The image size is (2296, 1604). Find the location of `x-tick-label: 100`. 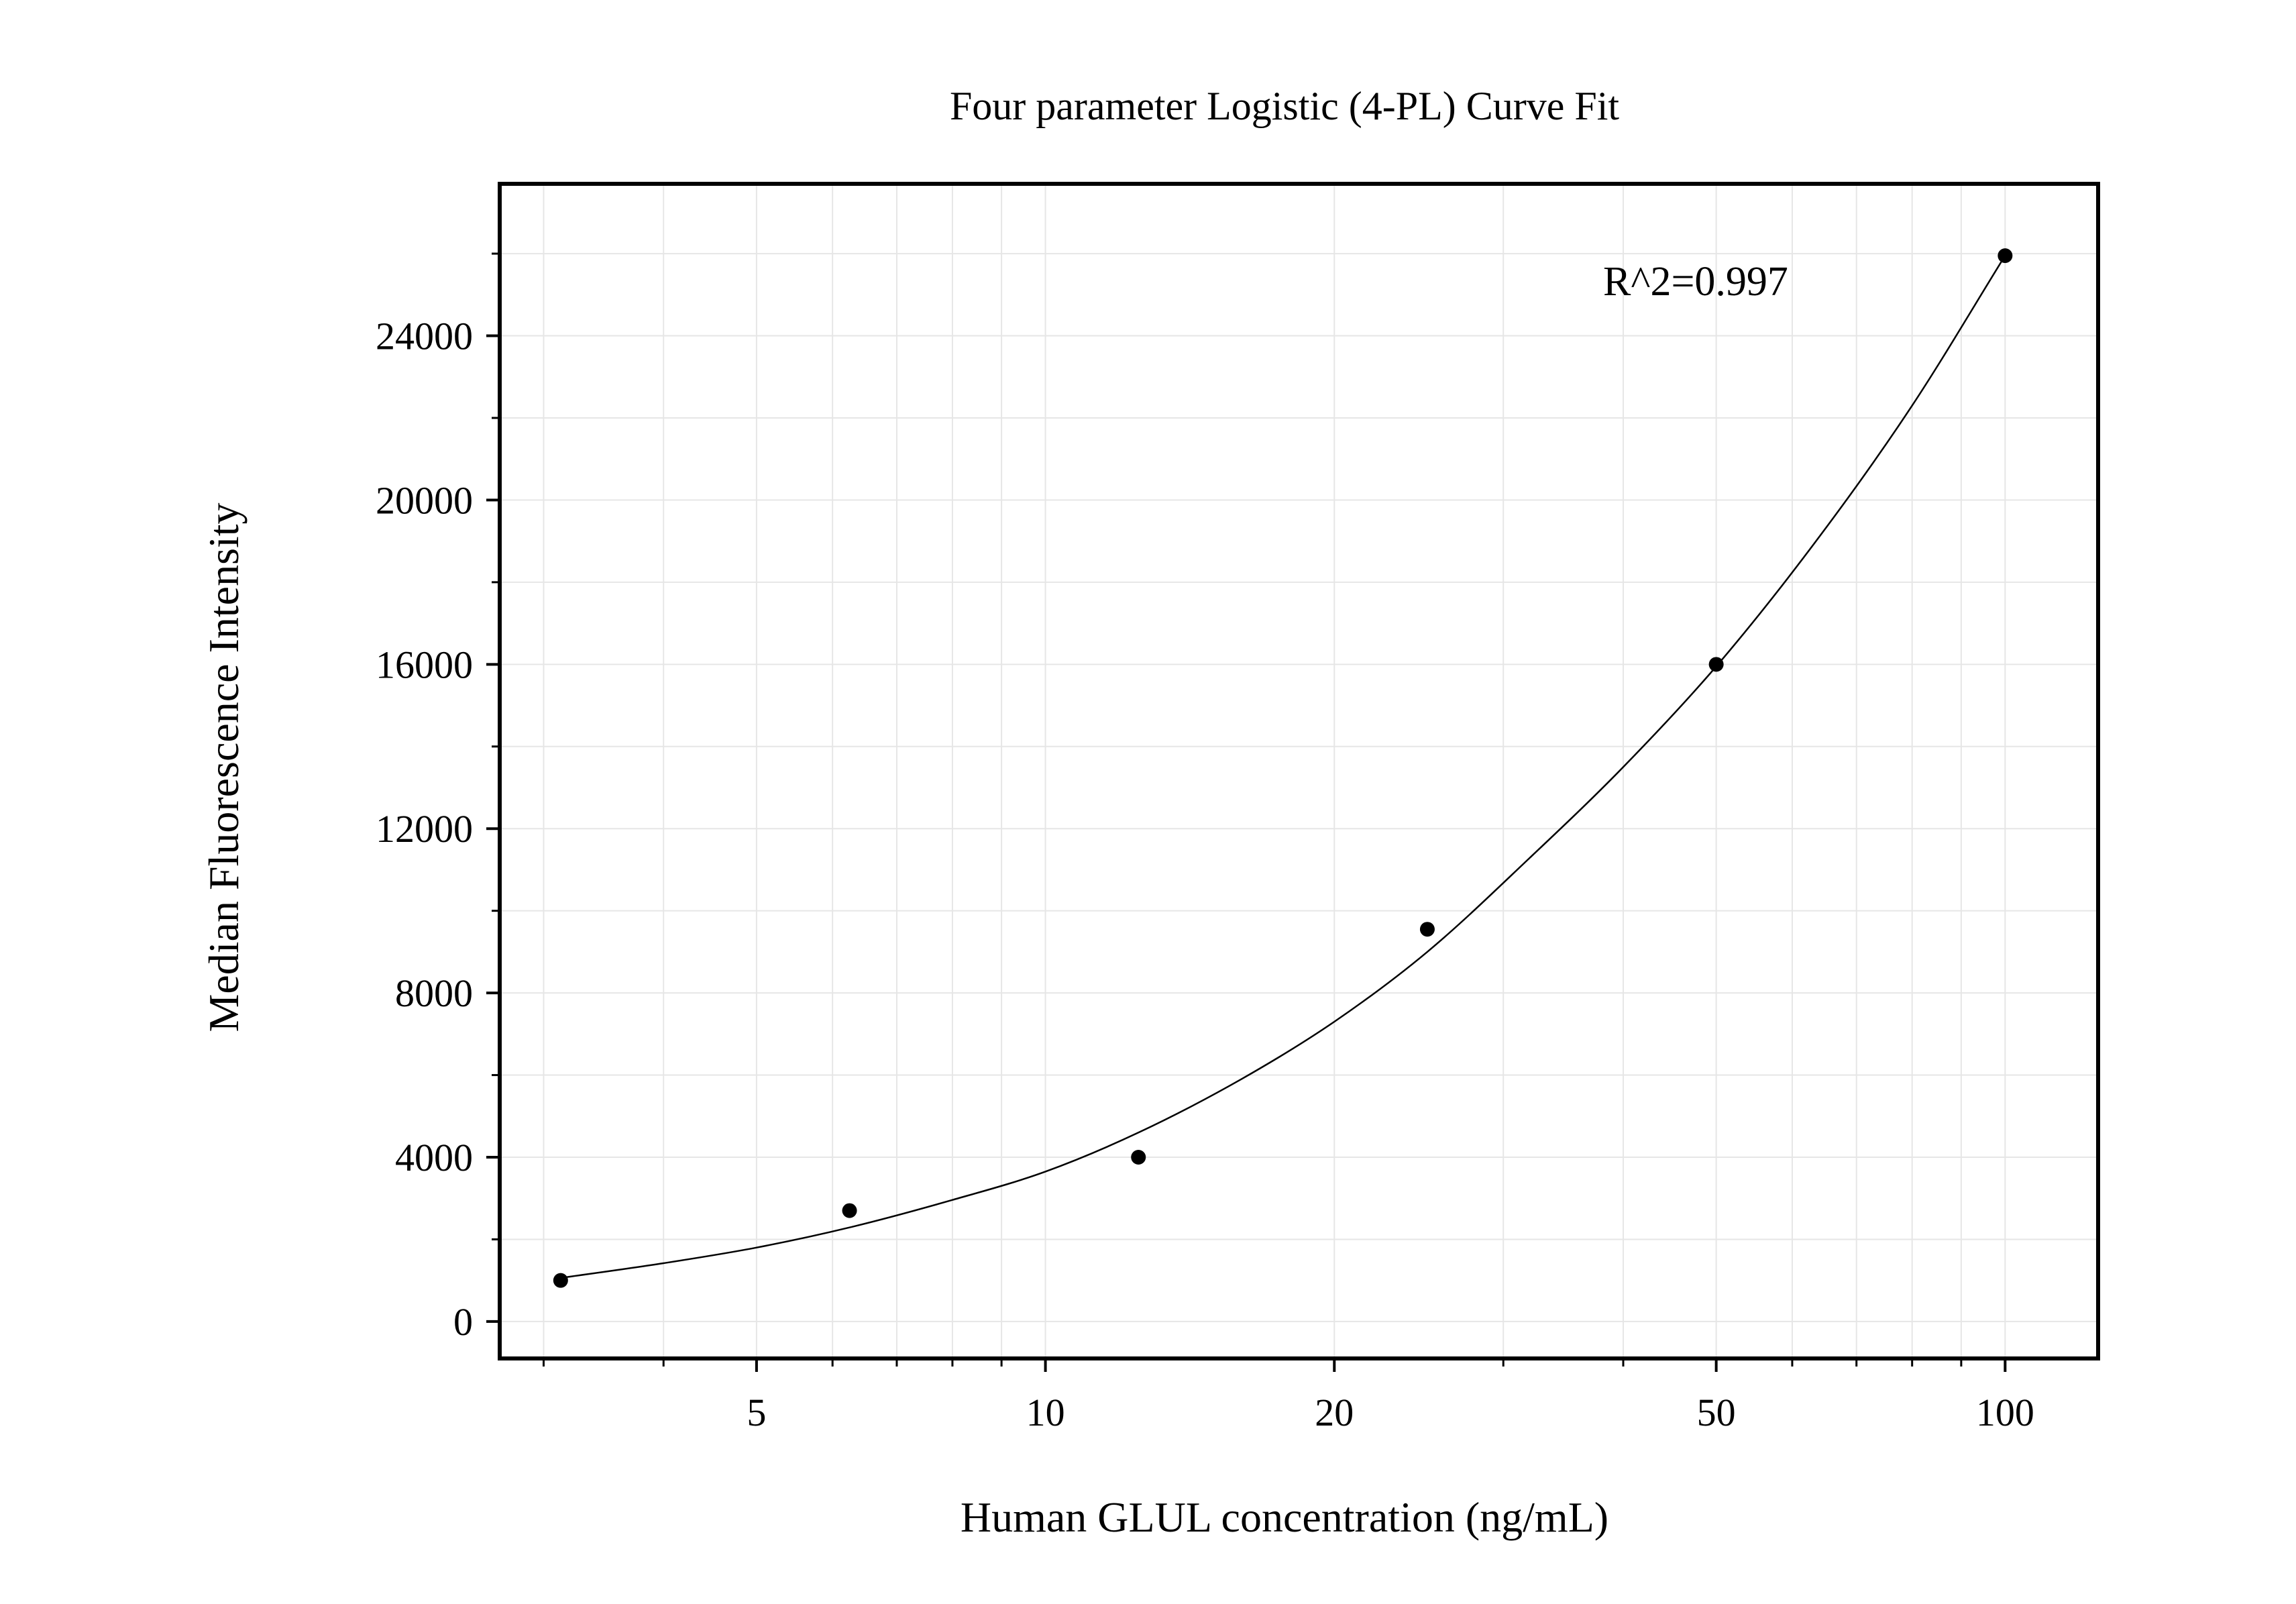

x-tick-label: 100 is located at coordinates (2005, 1412).